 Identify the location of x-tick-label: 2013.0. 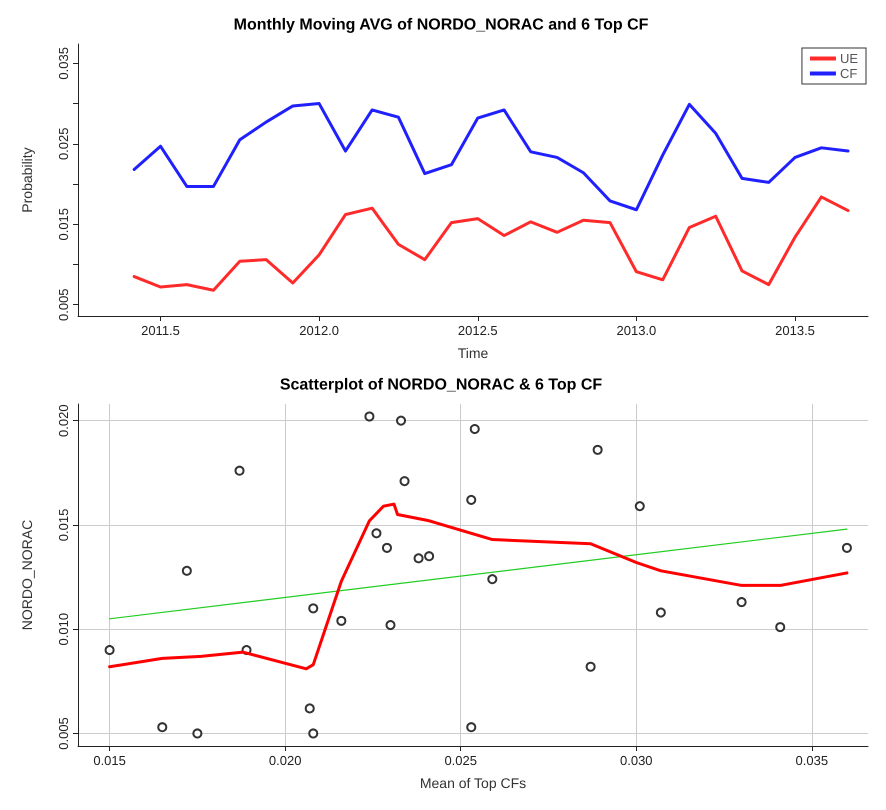
(636, 330).